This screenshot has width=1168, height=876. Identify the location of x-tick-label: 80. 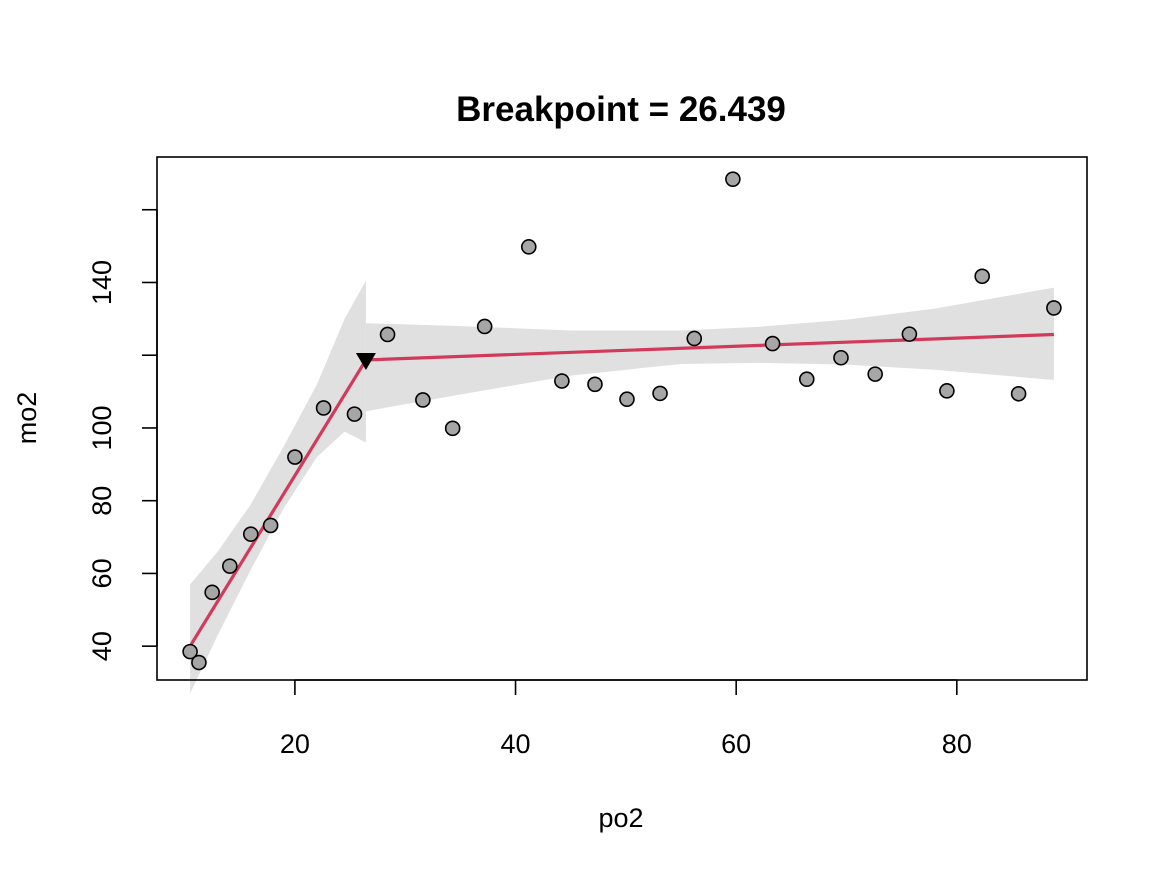
(957, 744).